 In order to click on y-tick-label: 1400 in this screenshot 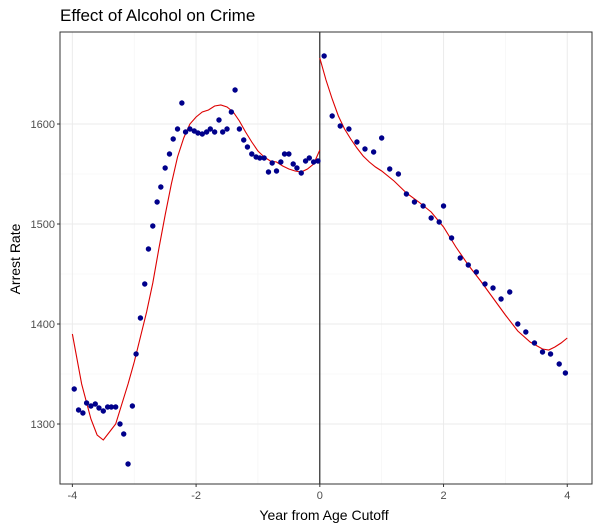, I will do `click(43, 325)`.